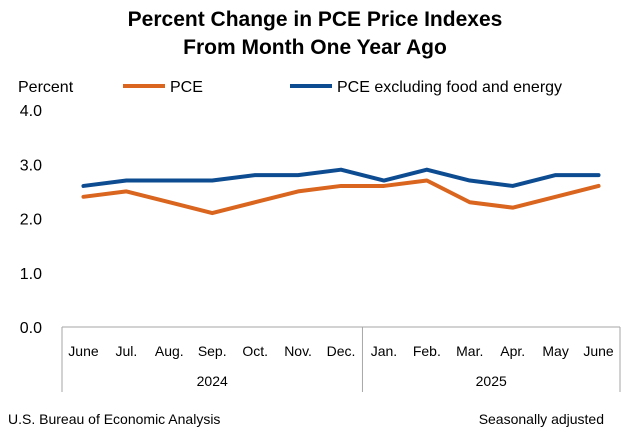 This screenshot has width=630, height=432. I want to click on x-axis-year-label: 2024, so click(212, 381).